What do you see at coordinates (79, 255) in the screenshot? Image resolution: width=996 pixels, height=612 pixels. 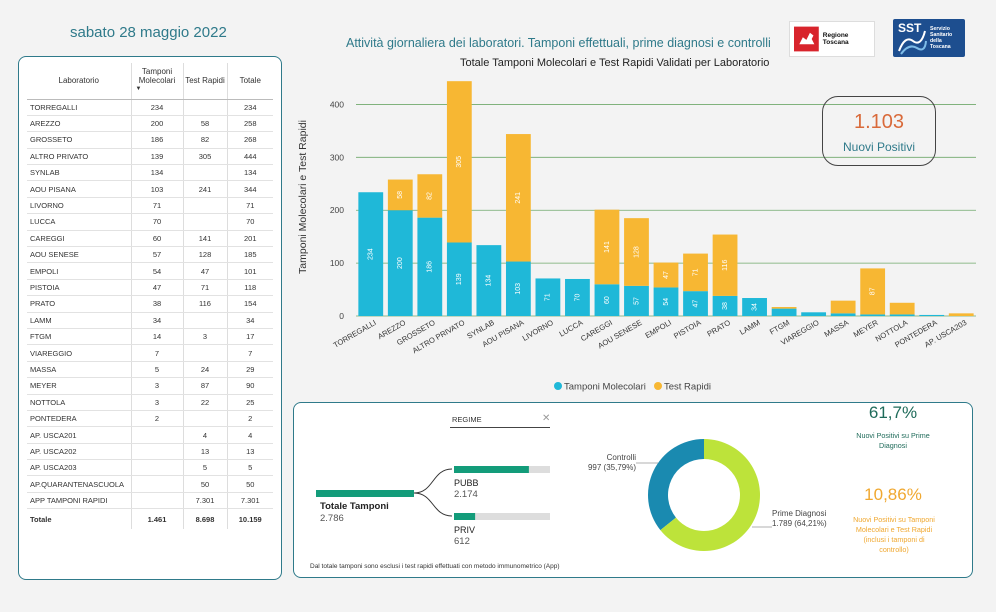 I see `table-cell: AOU SENESE` at bounding box center [79, 255].